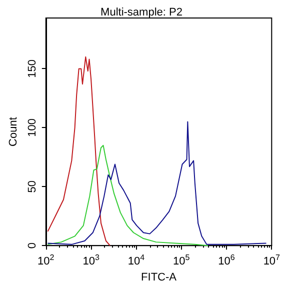 The height and width of the screenshot is (288, 283). What do you see at coordinates (141, 12) in the screenshot?
I see `chart-title: Multi-sample: P2` at bounding box center [141, 12].